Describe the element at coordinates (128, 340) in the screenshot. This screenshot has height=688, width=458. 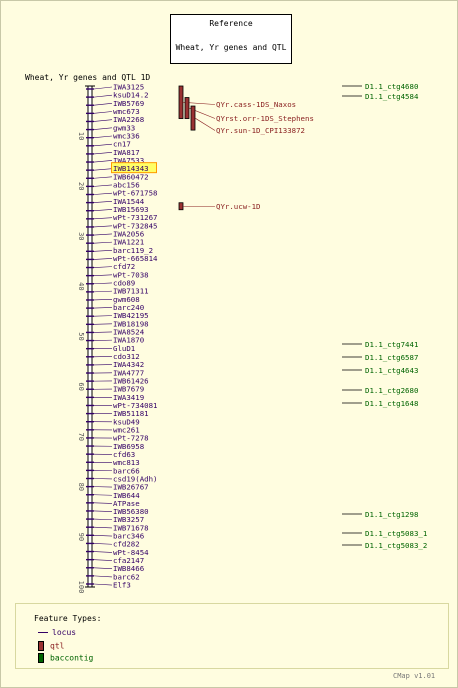
I see `marker-label: IWA1870` at that location.